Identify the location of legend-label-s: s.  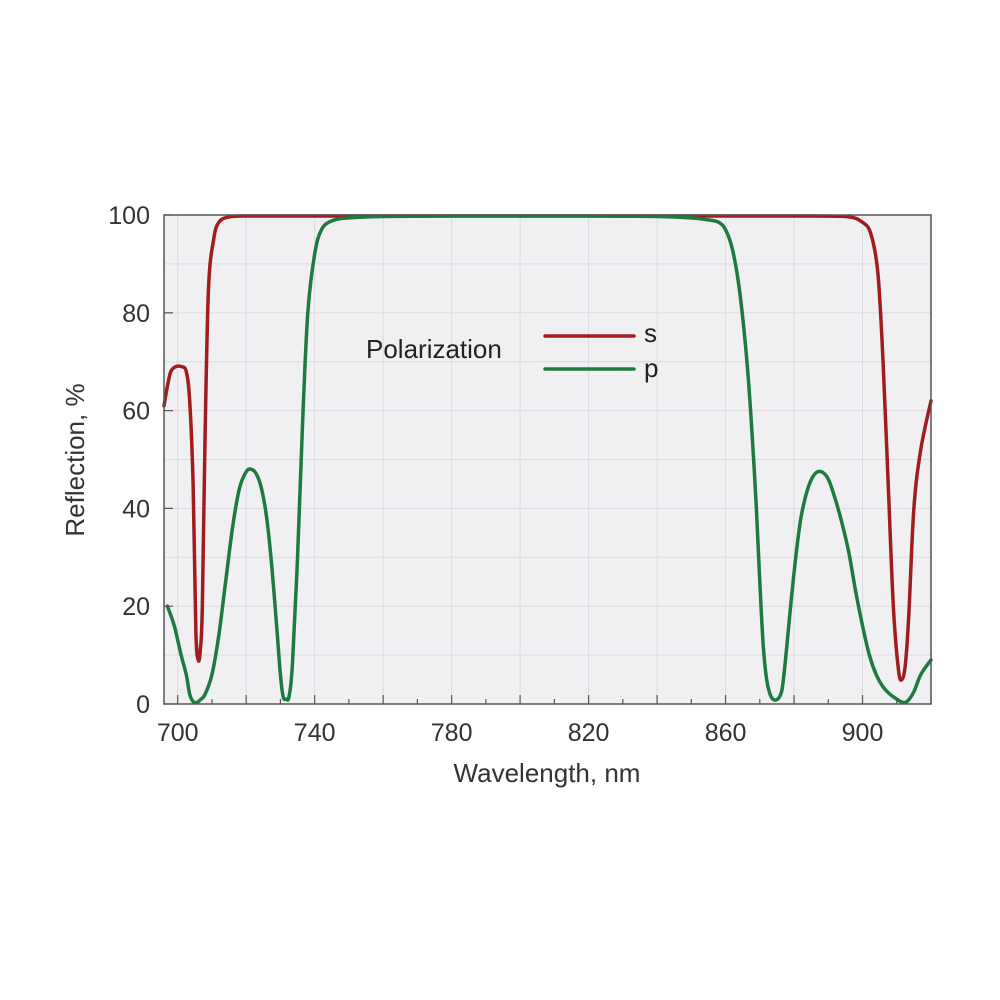
(650, 333).